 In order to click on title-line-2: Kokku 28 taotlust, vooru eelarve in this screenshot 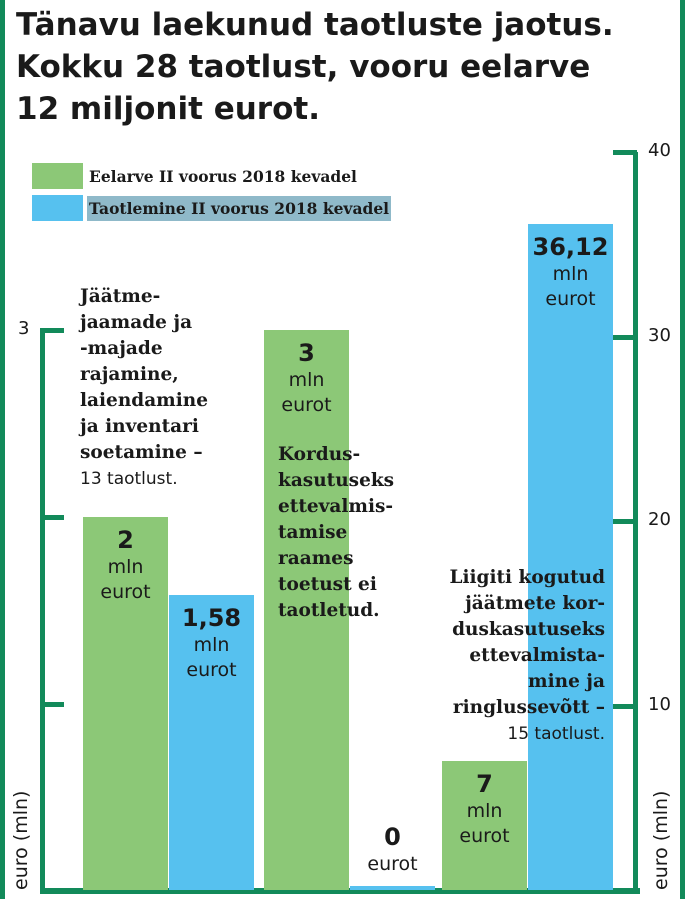, I will do `click(303, 67)`.